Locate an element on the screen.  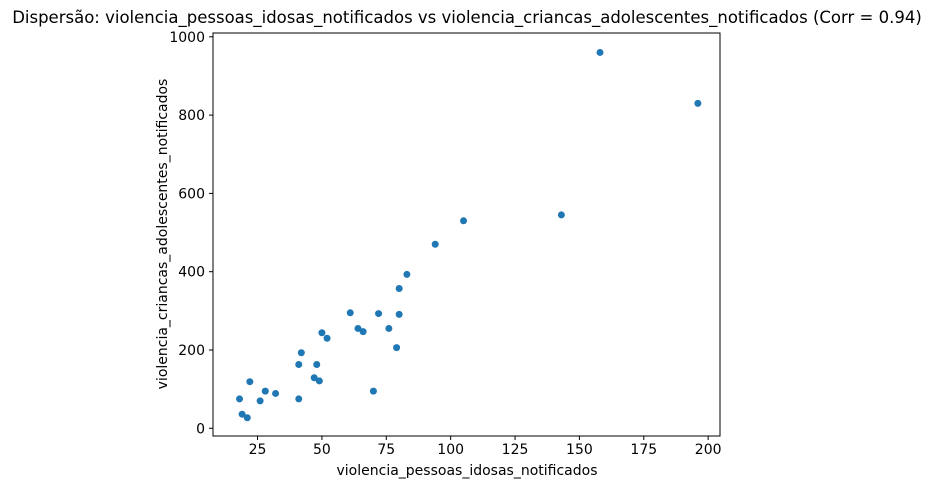
y-tick-label: 600 is located at coordinates (191, 194).